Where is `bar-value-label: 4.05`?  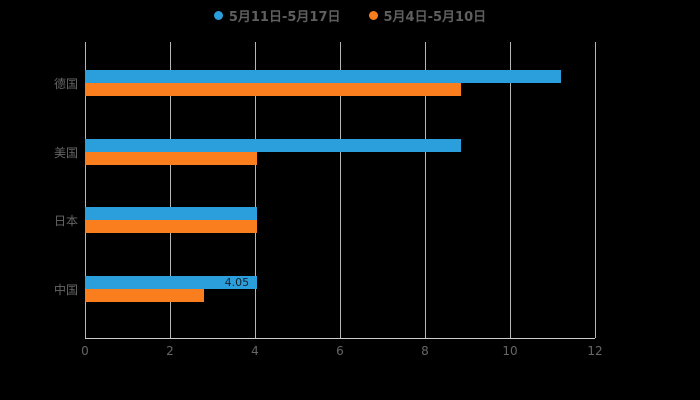
bar-value-label: 4.05 is located at coordinates (237, 282).